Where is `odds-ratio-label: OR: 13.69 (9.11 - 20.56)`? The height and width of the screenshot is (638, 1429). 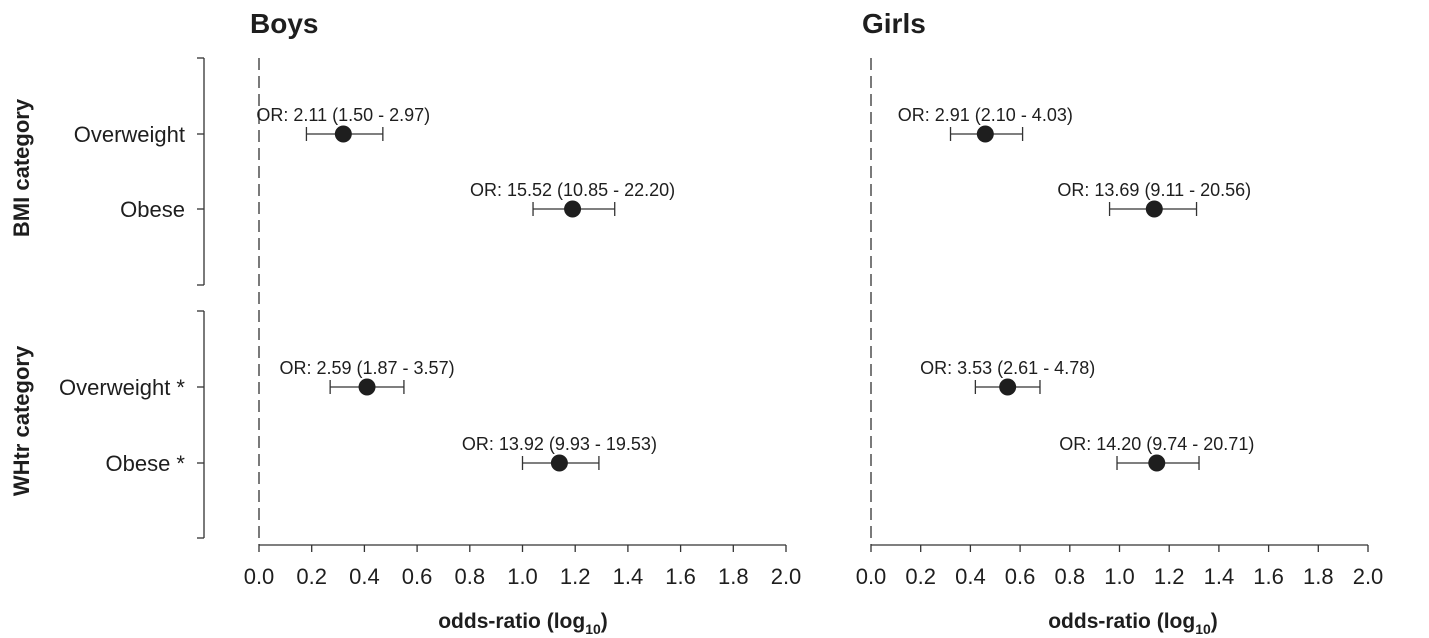 odds-ratio-label: OR: 13.69 (9.11 - 20.56) is located at coordinates (1154, 190).